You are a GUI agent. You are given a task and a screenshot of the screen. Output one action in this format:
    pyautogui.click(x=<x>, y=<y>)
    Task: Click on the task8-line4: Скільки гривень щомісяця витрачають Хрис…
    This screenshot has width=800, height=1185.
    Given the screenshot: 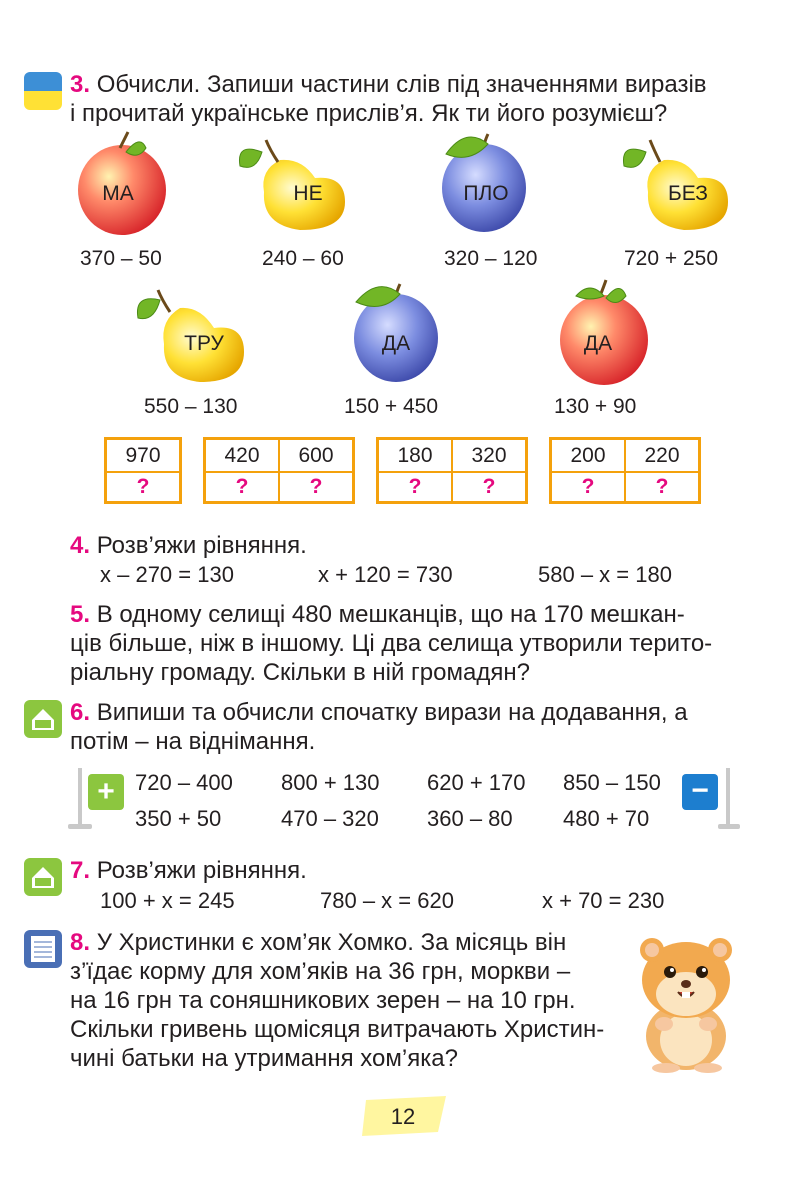 What is the action you would take?
    pyautogui.click(x=337, y=1029)
    